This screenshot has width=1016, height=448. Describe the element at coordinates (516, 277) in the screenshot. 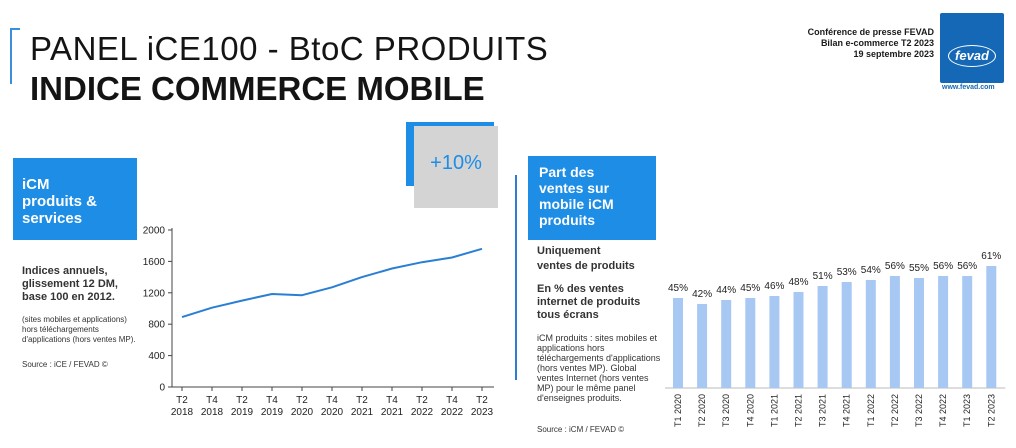

I see `panel-divider` at that location.